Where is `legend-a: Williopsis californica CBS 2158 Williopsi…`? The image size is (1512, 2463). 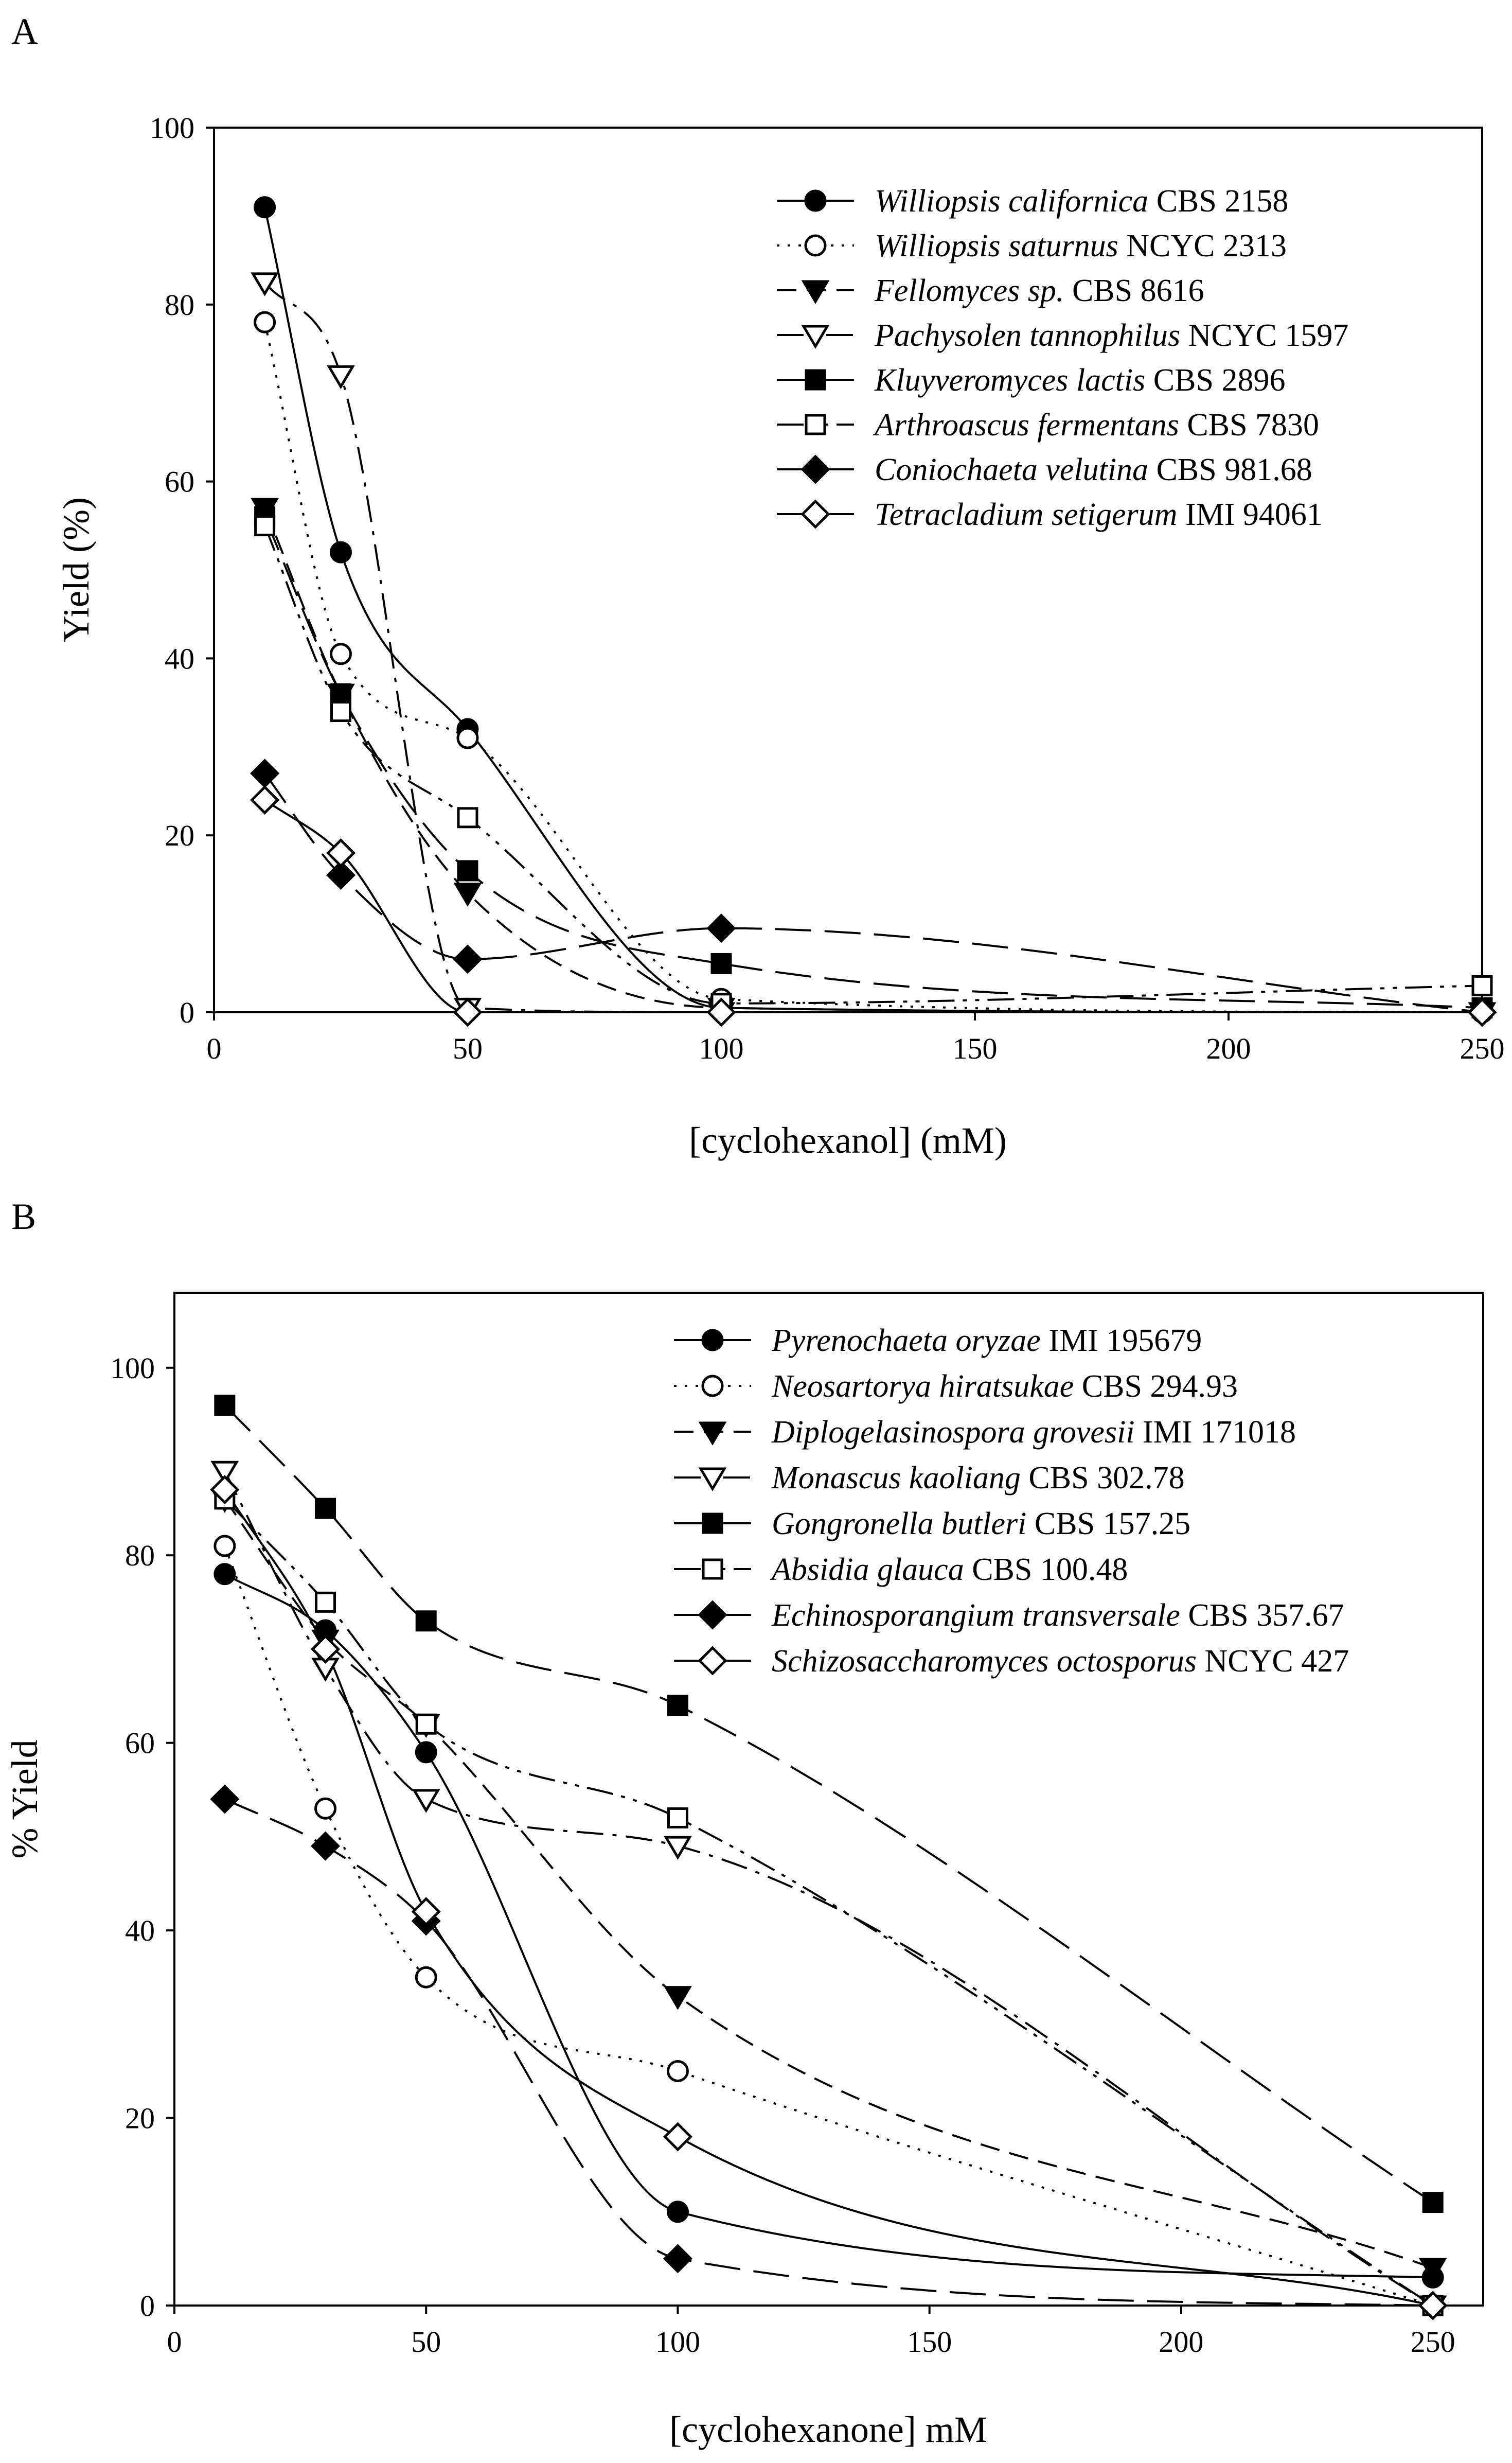 legend-a: Williopsis californica CBS 2158 Williopsi… is located at coordinates (1062, 358).